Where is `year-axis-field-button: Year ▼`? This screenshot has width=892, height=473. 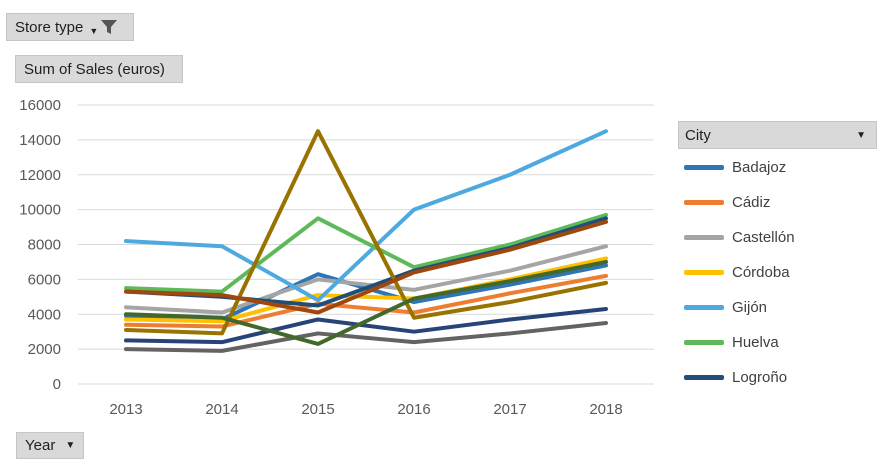
year-axis-field-button: Year ▼ is located at coordinates (50, 445).